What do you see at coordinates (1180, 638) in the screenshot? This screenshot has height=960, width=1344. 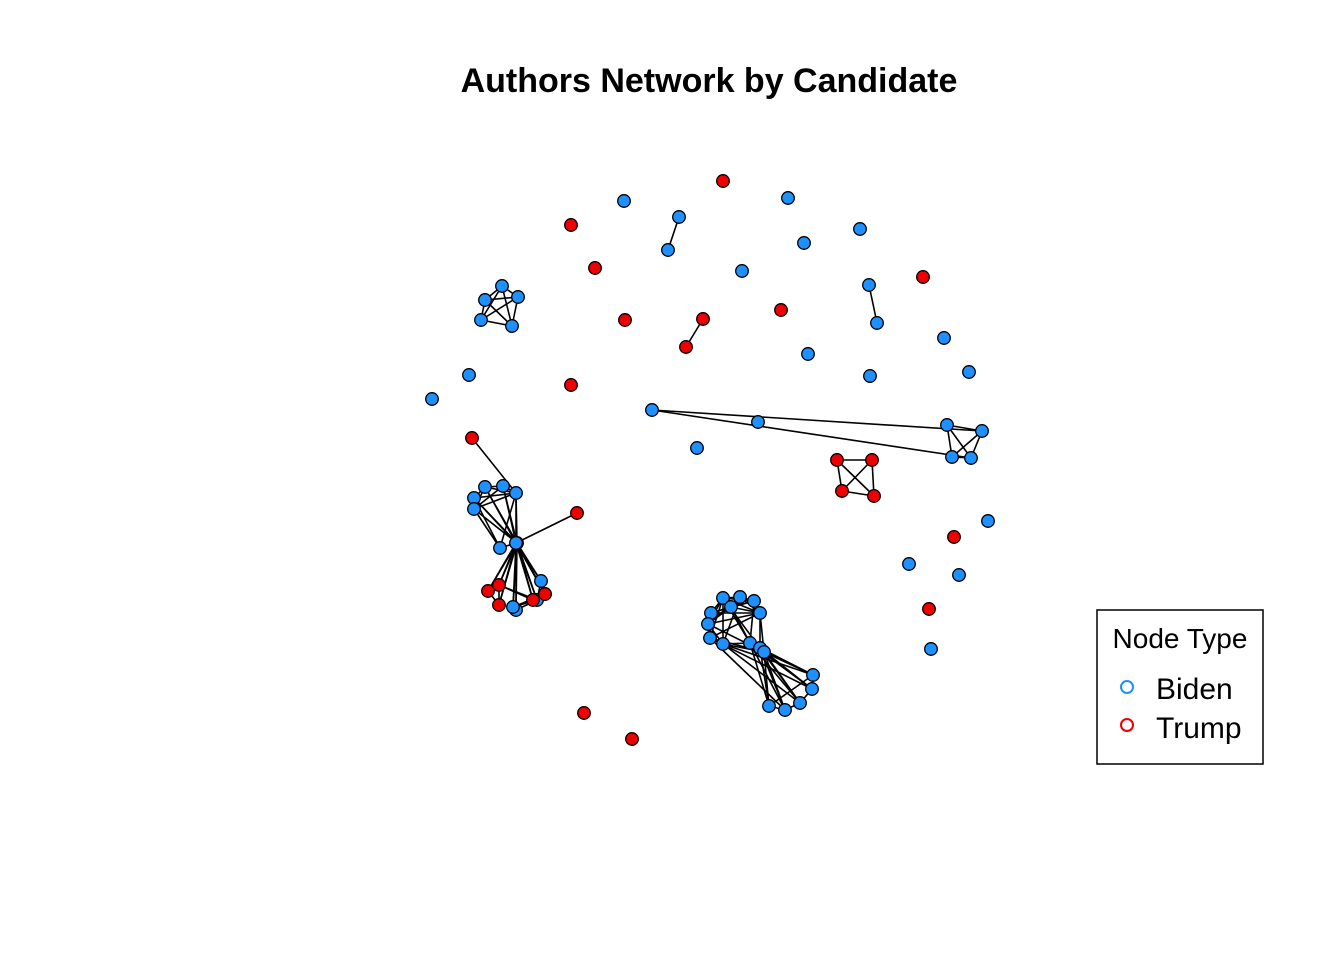 I see `legend-title: Node Type` at bounding box center [1180, 638].